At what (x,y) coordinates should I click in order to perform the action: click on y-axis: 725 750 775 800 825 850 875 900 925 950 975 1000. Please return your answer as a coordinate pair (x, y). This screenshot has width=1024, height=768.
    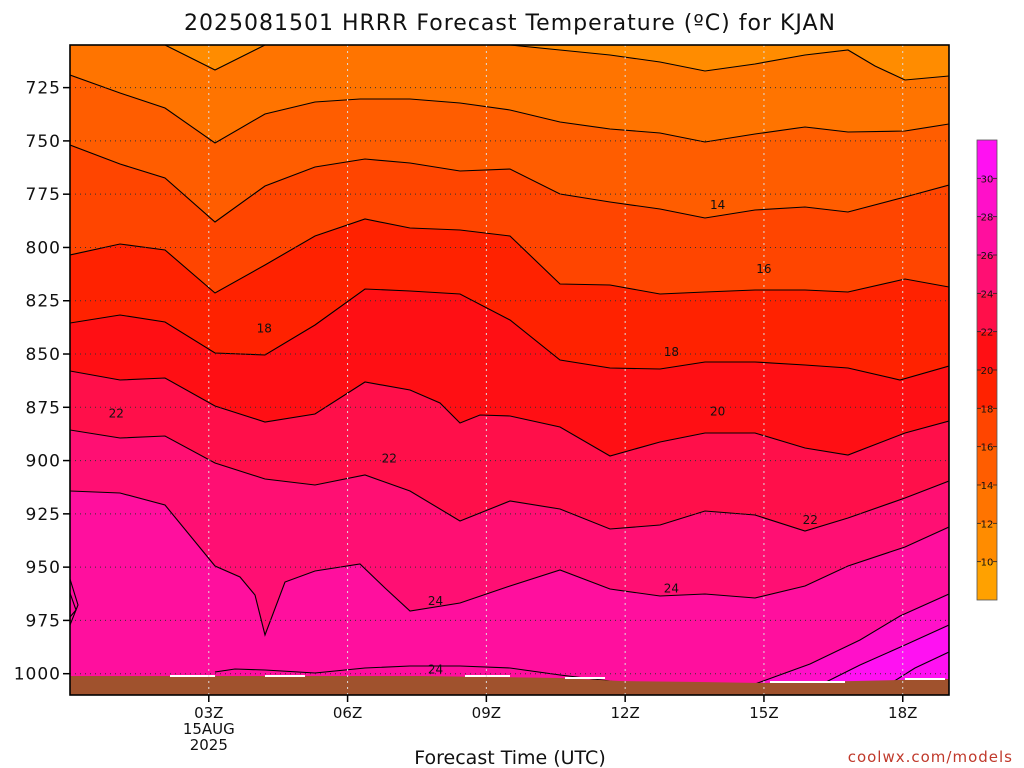
    Looking at the image, I should click on (42, 382).